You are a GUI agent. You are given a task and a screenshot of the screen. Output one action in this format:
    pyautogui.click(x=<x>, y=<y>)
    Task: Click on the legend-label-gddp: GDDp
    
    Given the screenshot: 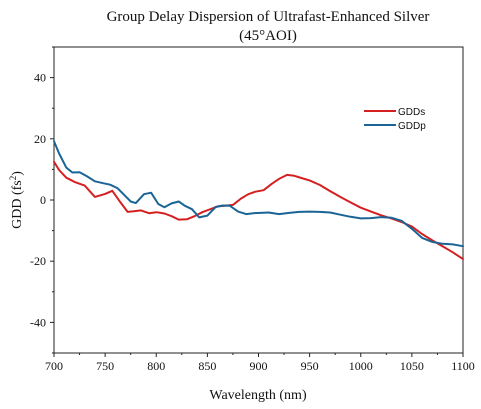 What is the action you would take?
    pyautogui.click(x=412, y=126)
    